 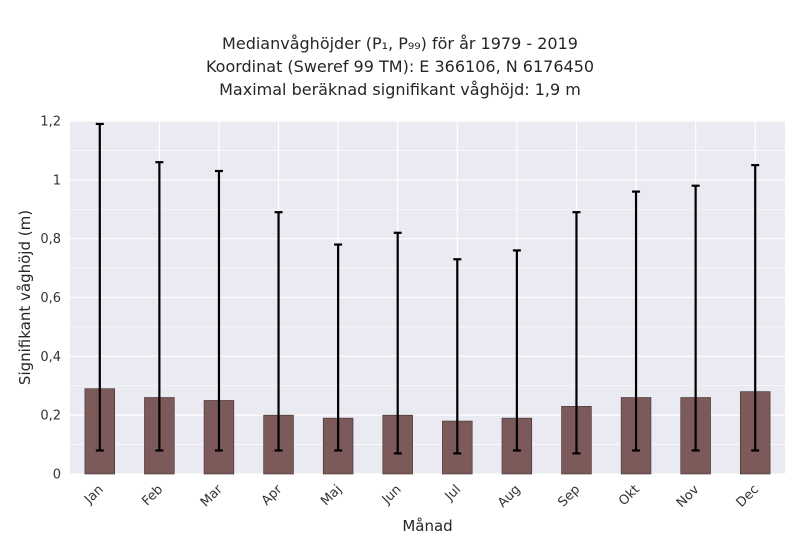 What do you see at coordinates (93, 494) in the screenshot?
I see `x-tick-label: Jan` at bounding box center [93, 494].